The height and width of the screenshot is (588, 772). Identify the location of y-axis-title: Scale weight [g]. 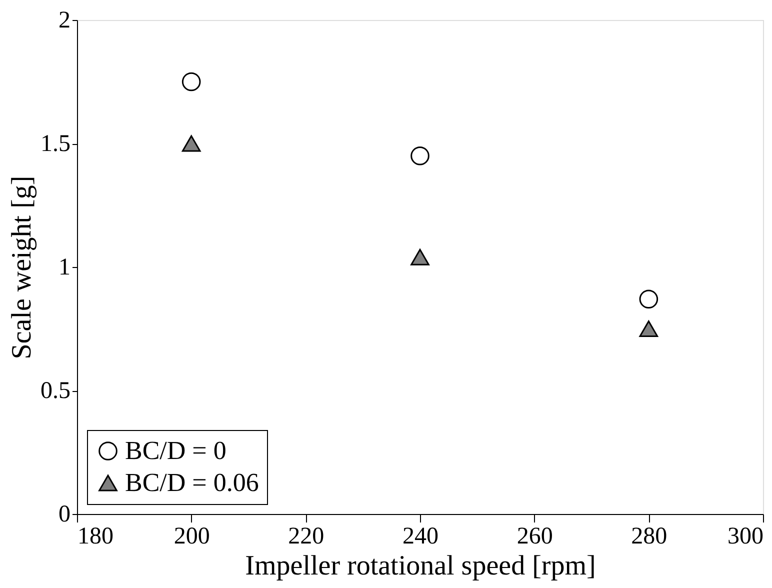
(22, 268).